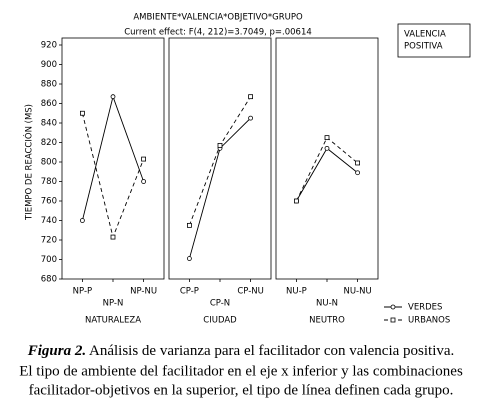  What do you see at coordinates (56, 351) in the screenshot?
I see `caption-label: Figura 2.` at bounding box center [56, 351].